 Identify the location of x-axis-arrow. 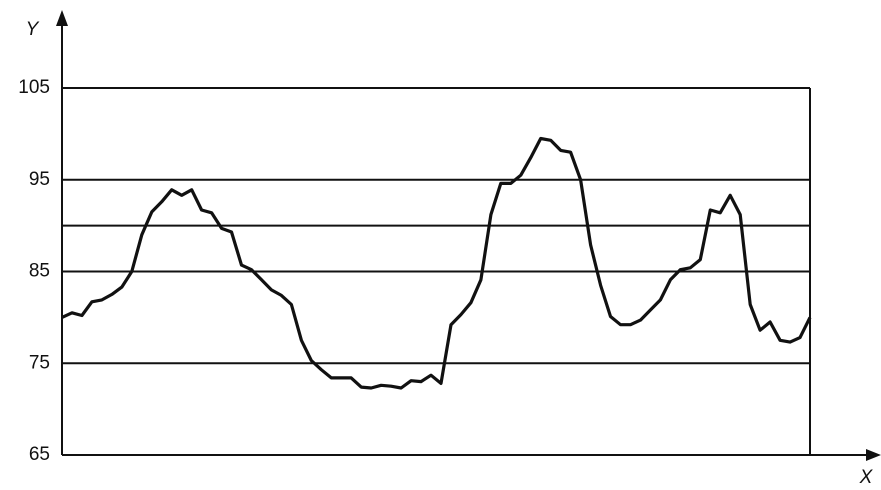
(873, 455).